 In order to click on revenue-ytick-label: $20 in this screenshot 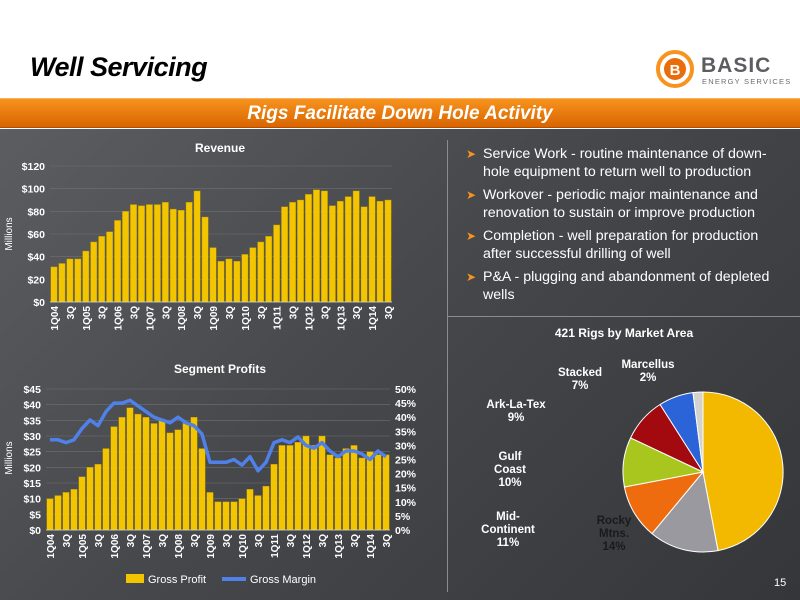, I will do `click(36, 280)`.